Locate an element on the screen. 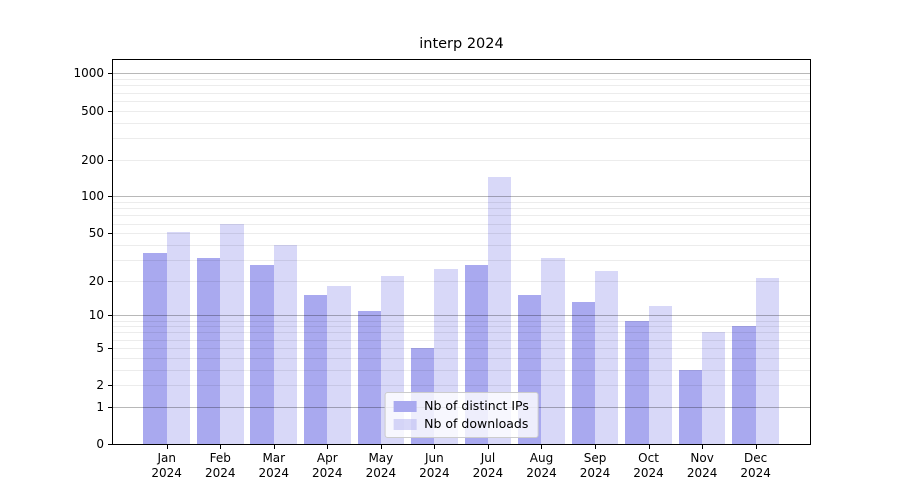 The image size is (900, 500). x-tick-nov is located at coordinates (703, 447).